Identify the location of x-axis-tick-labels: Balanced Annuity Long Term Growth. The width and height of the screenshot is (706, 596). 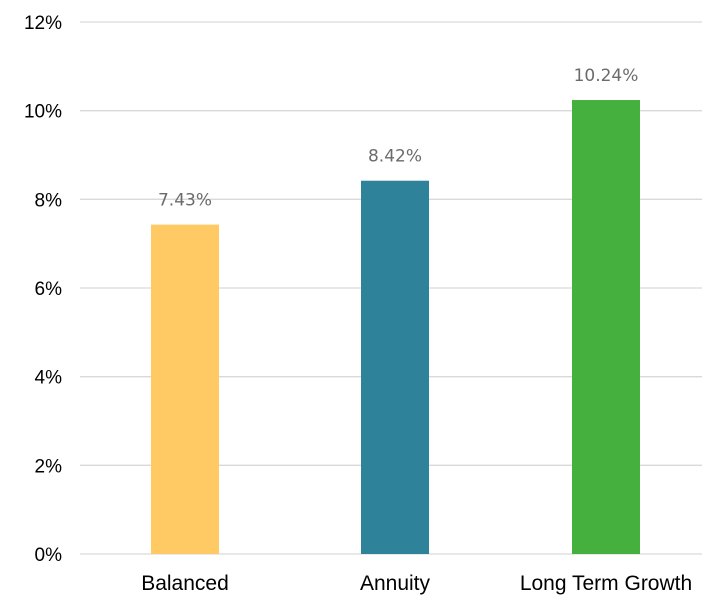
(416, 583).